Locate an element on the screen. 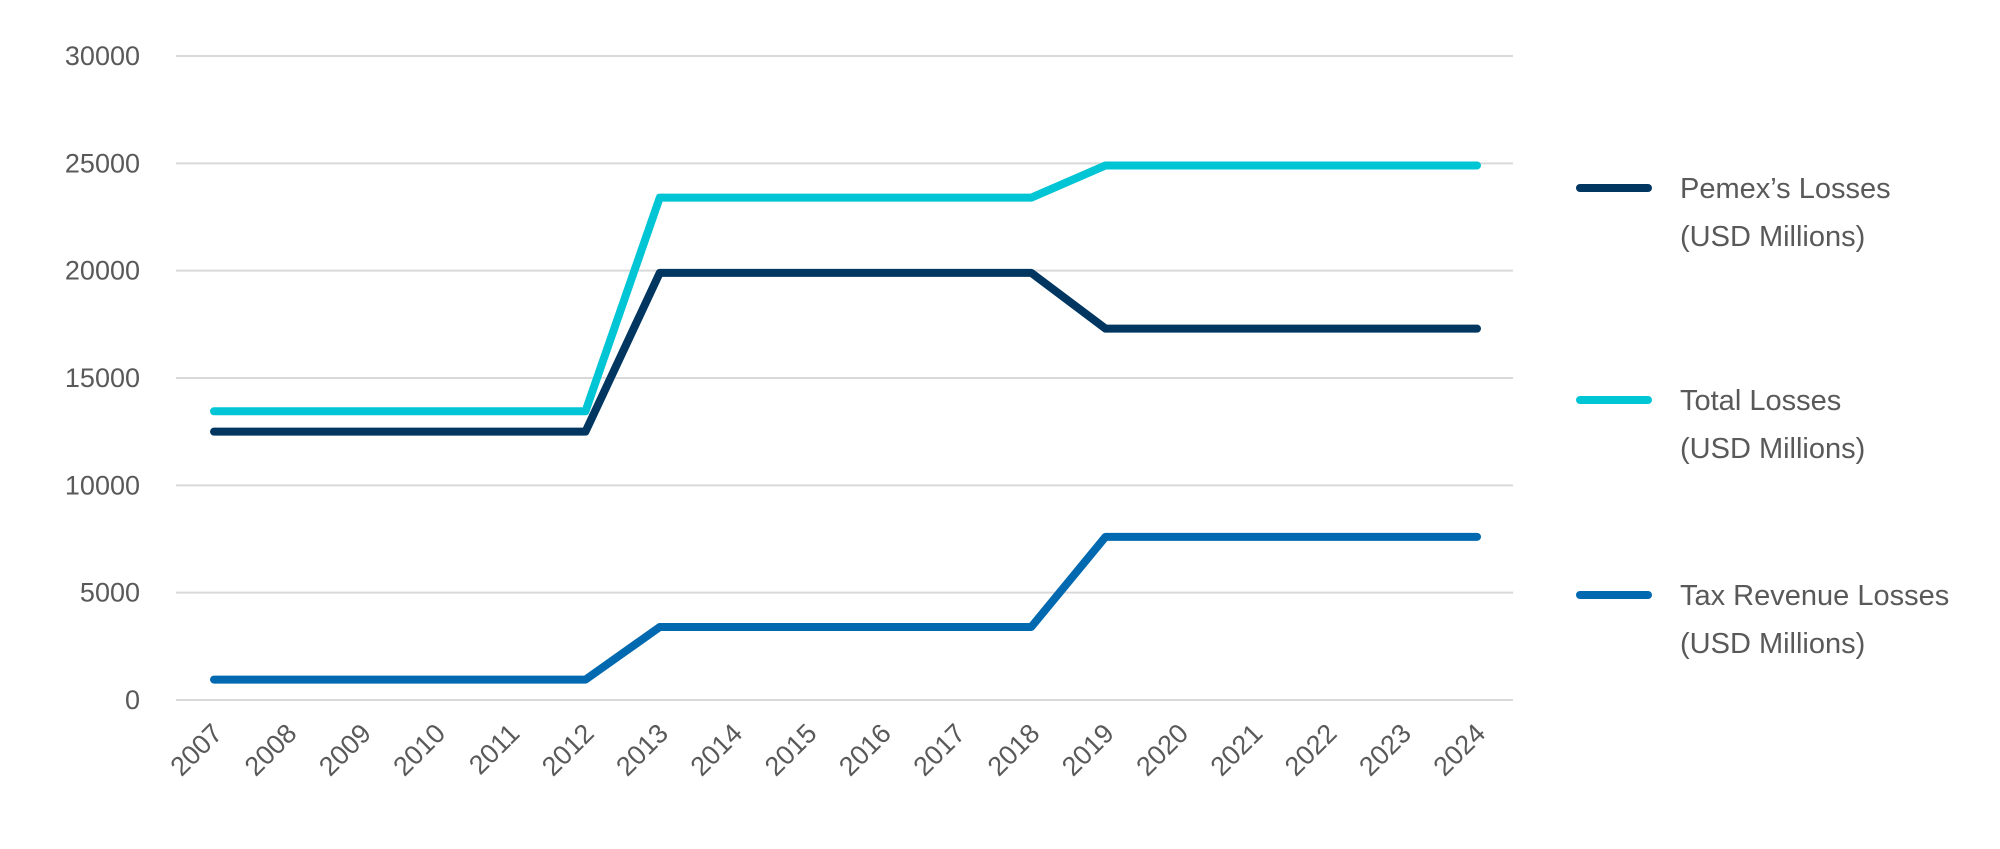 This screenshot has height=849, width=2000. y-tick-label: 25000 is located at coordinates (102, 163).